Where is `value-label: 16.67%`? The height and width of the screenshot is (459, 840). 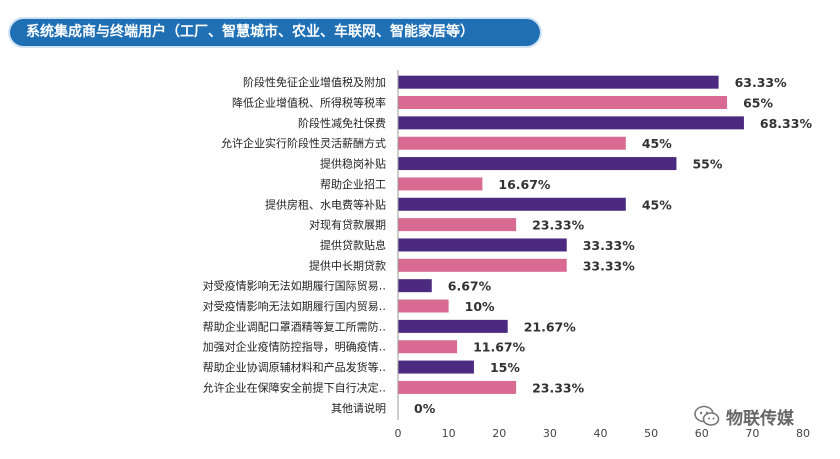 value-label: 16.67% is located at coordinates (524, 184).